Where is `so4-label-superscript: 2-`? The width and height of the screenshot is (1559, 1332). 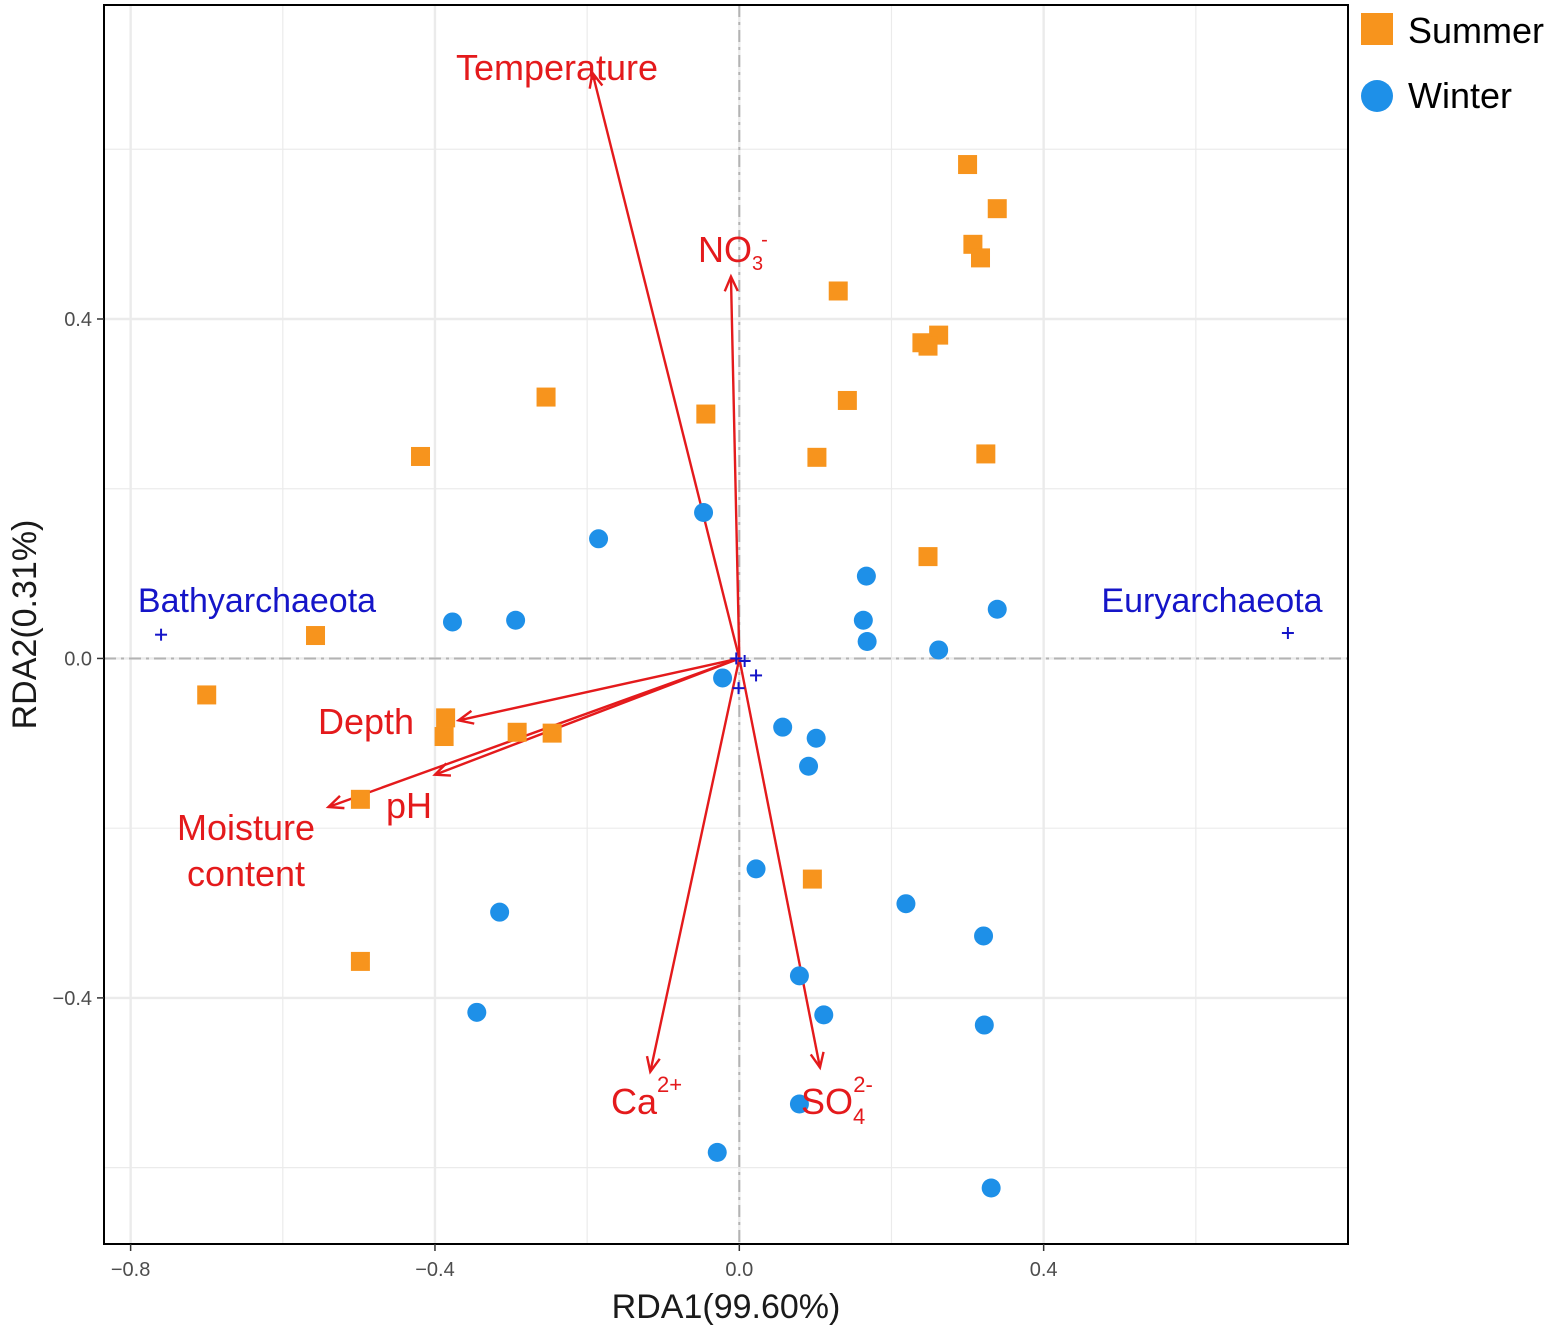
so4-label-superscript: 2- is located at coordinates (863, 1084).